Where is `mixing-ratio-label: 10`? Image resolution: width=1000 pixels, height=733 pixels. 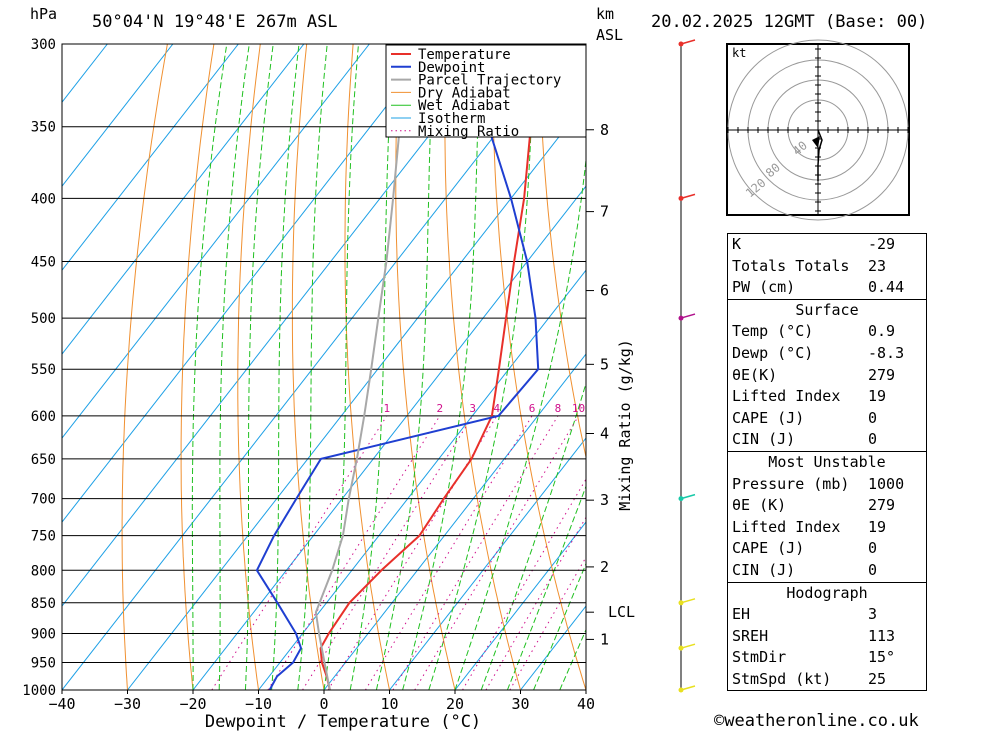
mixing-ratio-label: 10 is located at coordinates (578, 408).